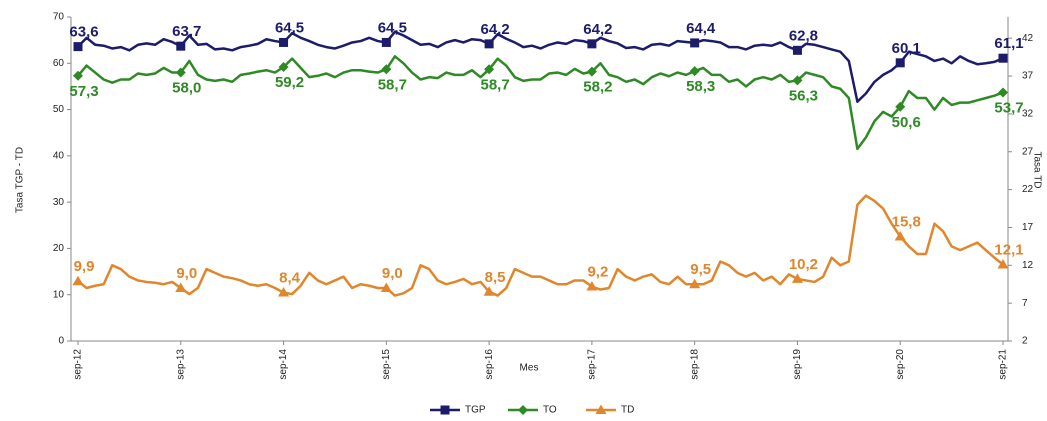 Image resolution: width=1047 pixels, height=421 pixels. What do you see at coordinates (1036, 169) in the screenshot?
I see `y2-axis-label: Tasa TD` at bounding box center [1036, 169].